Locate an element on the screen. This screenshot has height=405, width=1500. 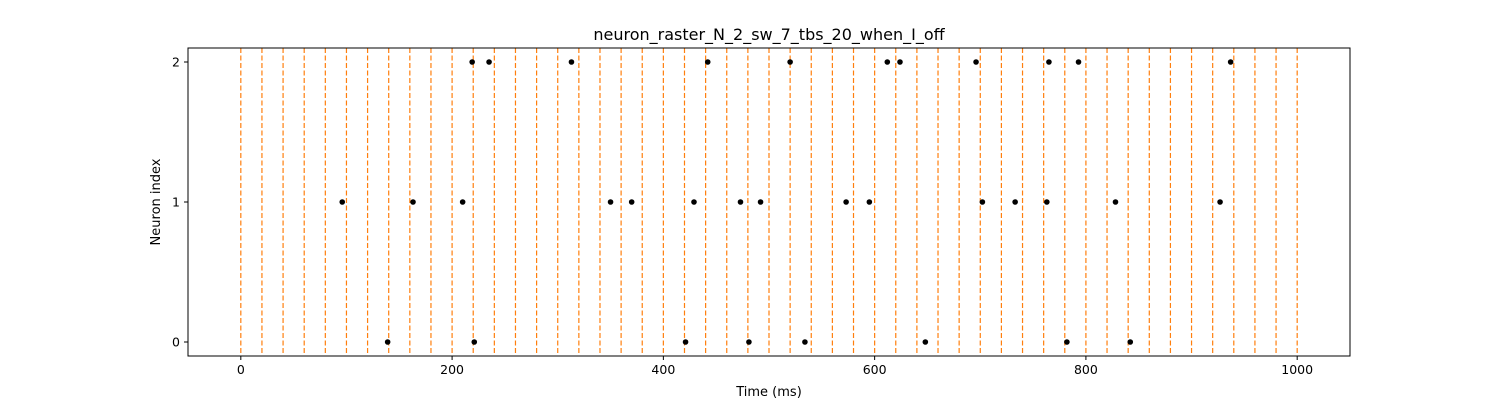
x-tick-label: 600 is located at coordinates (875, 369).